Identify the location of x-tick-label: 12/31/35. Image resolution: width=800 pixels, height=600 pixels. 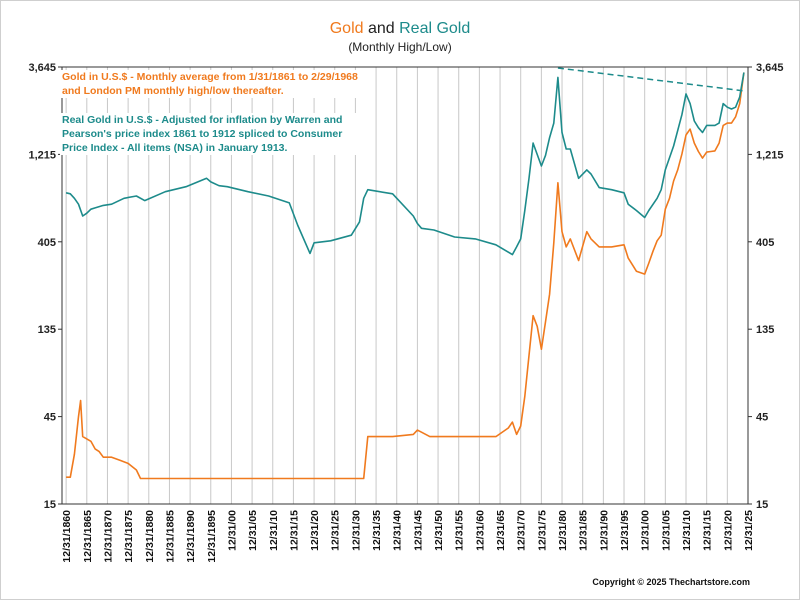
(377, 530).